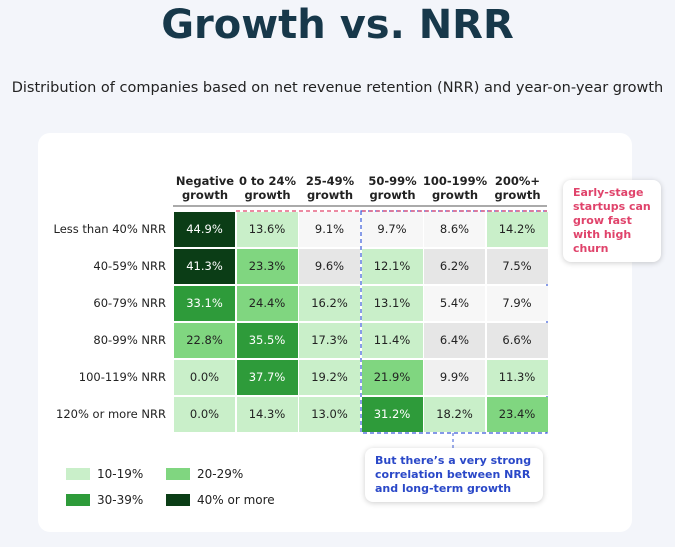 Image resolution: width=675 pixels, height=547 pixels. What do you see at coordinates (454, 303) in the screenshot?
I see `heat-cell: 5.4%` at bounding box center [454, 303].